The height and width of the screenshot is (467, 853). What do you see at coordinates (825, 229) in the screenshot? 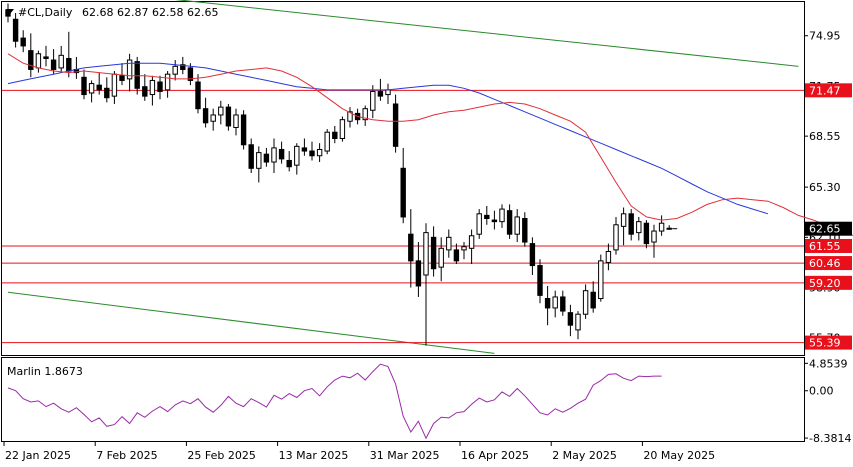
I see `current-price-label: 62.65` at bounding box center [825, 229].